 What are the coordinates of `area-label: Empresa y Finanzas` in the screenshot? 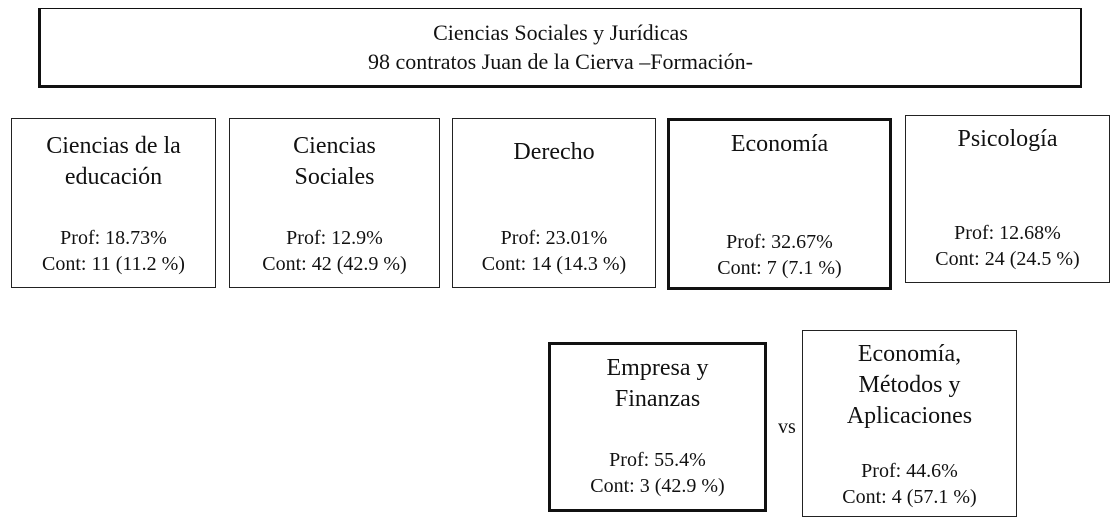 It's located at (658, 384).